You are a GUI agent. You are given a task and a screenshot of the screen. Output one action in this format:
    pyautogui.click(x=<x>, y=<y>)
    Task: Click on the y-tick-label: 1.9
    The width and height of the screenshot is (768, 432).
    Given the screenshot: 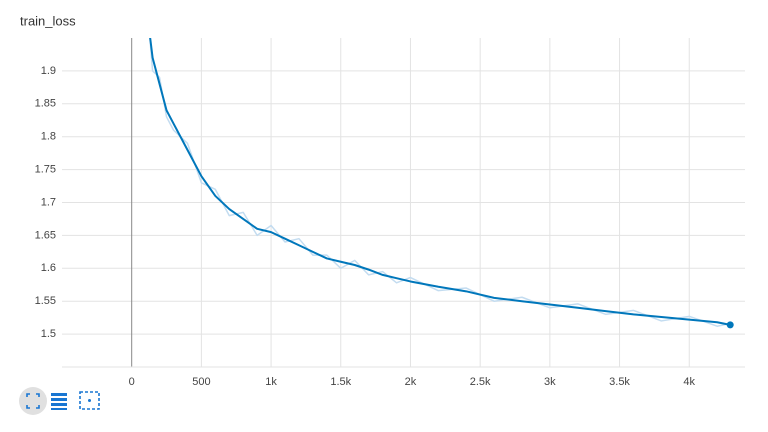 What is the action you would take?
    pyautogui.click(x=48, y=71)
    